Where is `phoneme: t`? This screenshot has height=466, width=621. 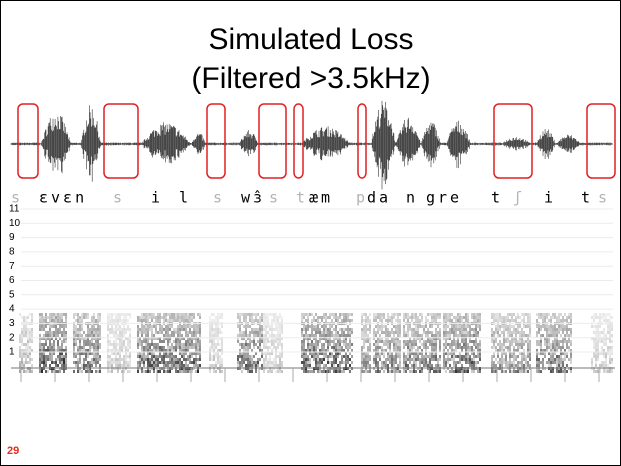
phoneme: t is located at coordinates (585, 198).